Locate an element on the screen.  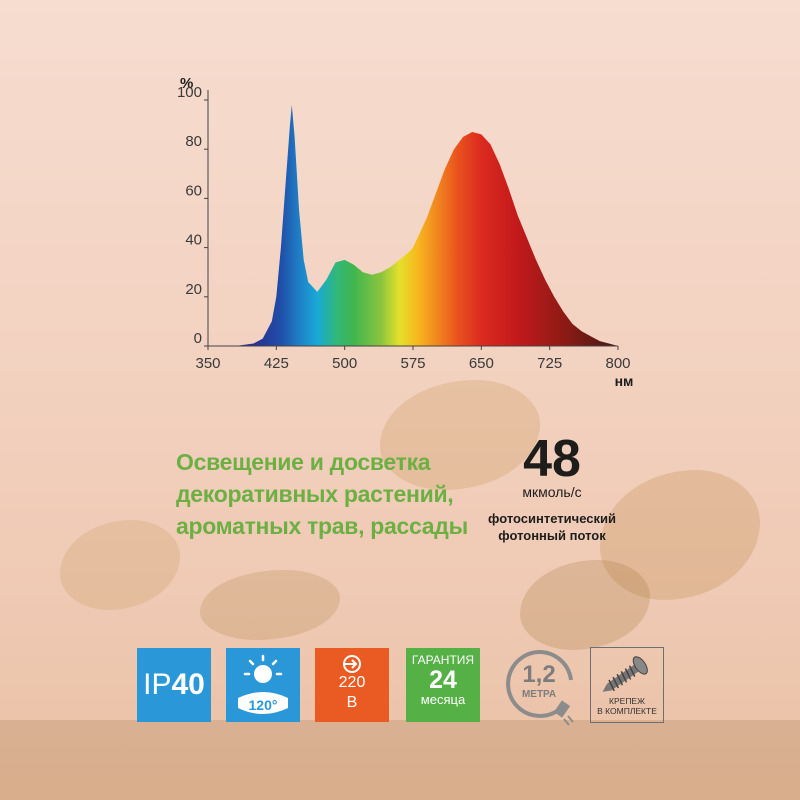
cable-icon: 1,2 МЕТРА is located at coordinates (540, 687).